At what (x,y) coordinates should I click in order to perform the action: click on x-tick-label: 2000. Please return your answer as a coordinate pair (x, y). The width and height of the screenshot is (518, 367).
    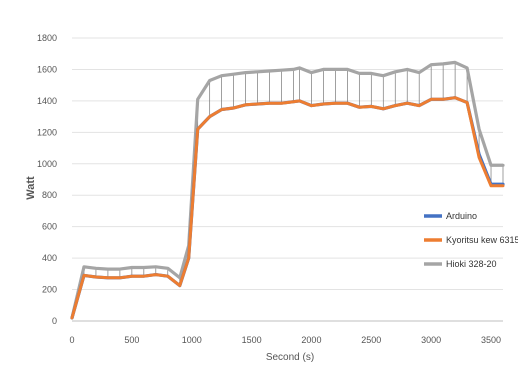
    Looking at the image, I should click on (311, 340).